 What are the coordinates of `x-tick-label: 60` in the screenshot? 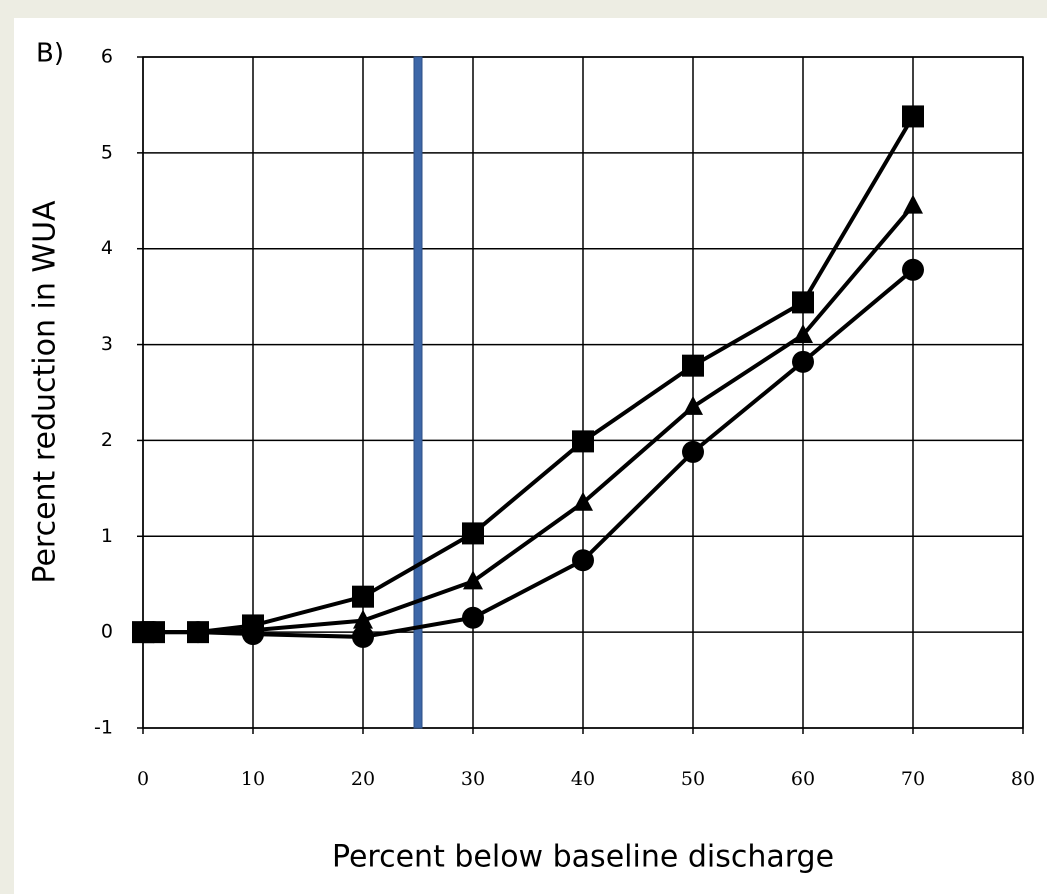 It's located at (803, 779).